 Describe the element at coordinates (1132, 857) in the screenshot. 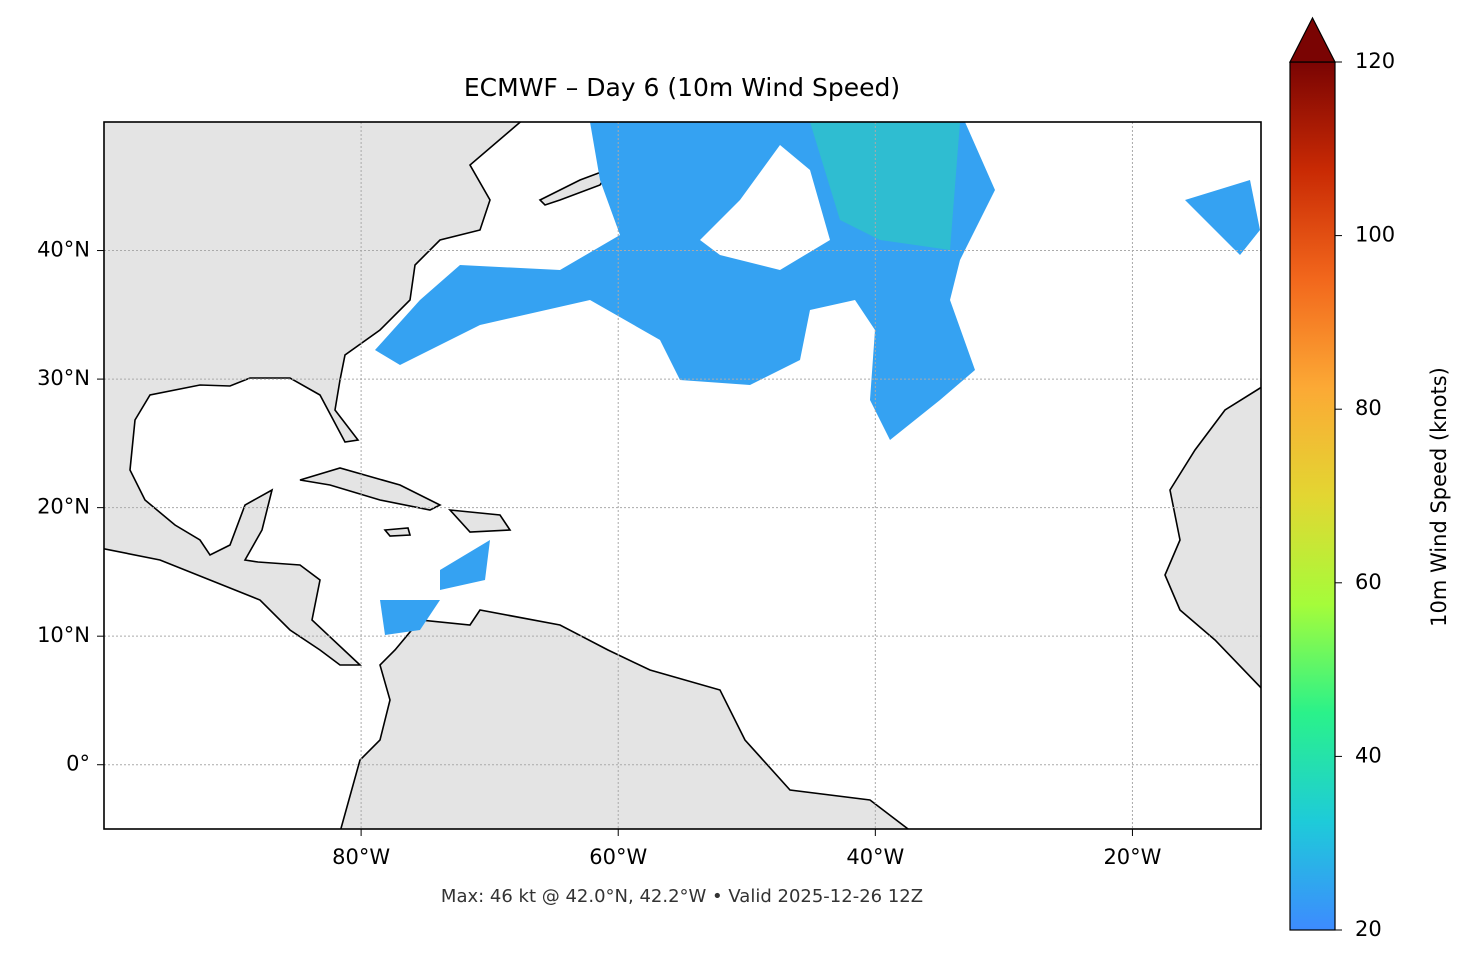

I see `x-tick-label: 20°W` at that location.